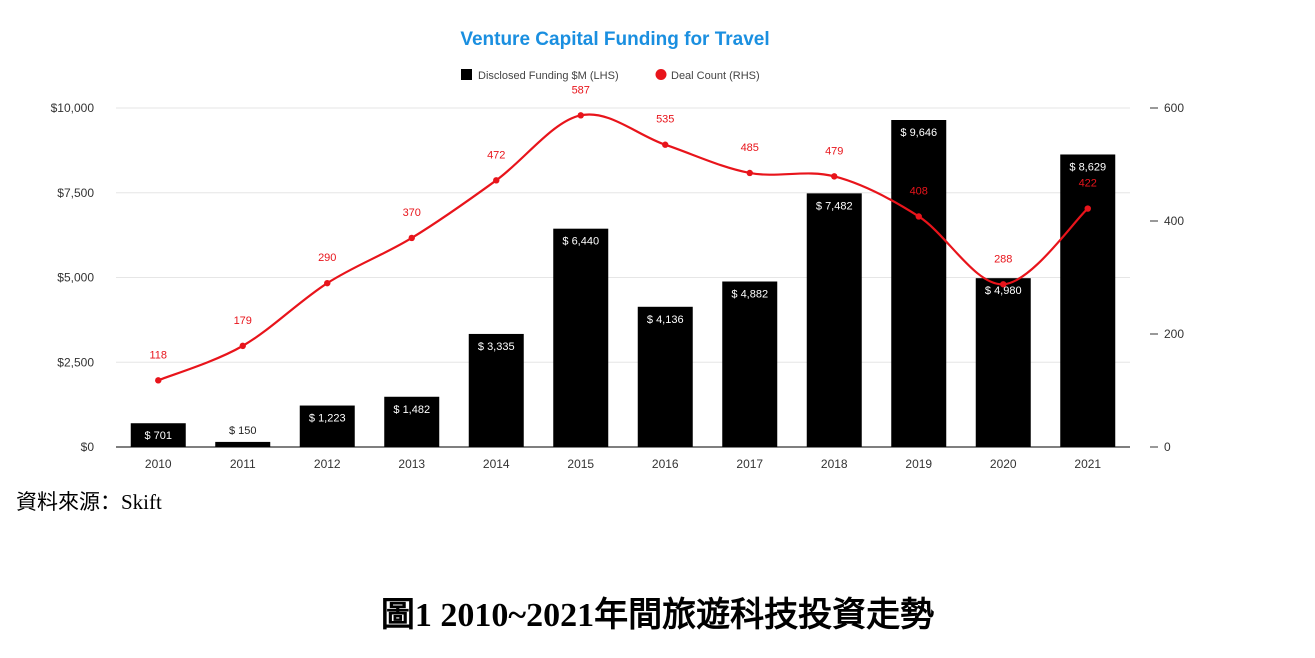 The width and height of the screenshot is (1315, 658). I want to click on bar-value-label: $ 150, so click(243, 431).